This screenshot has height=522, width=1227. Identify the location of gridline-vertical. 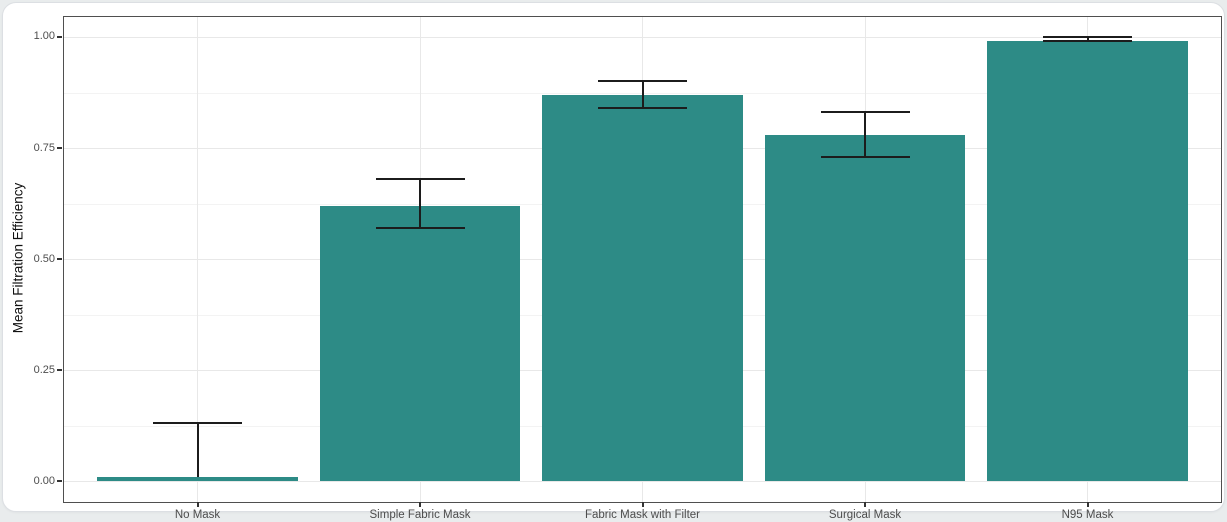
(197, 259).